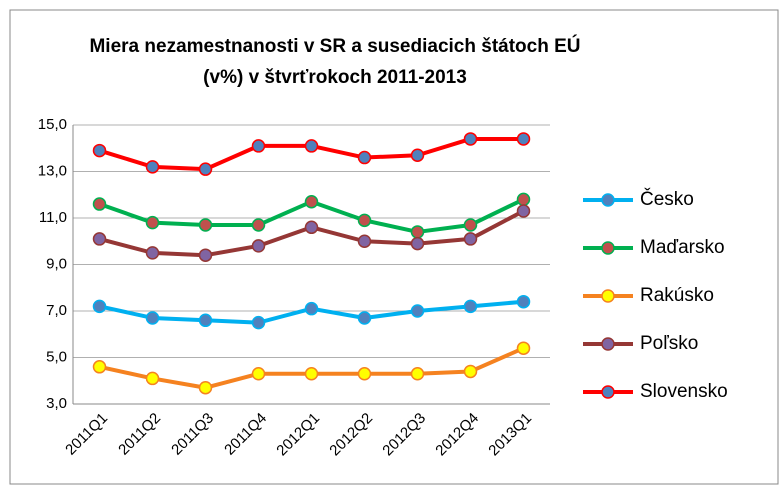 This screenshot has height=491, width=784. What do you see at coordinates (677, 295) in the screenshot?
I see `legend-label: Rakúsko` at bounding box center [677, 295].